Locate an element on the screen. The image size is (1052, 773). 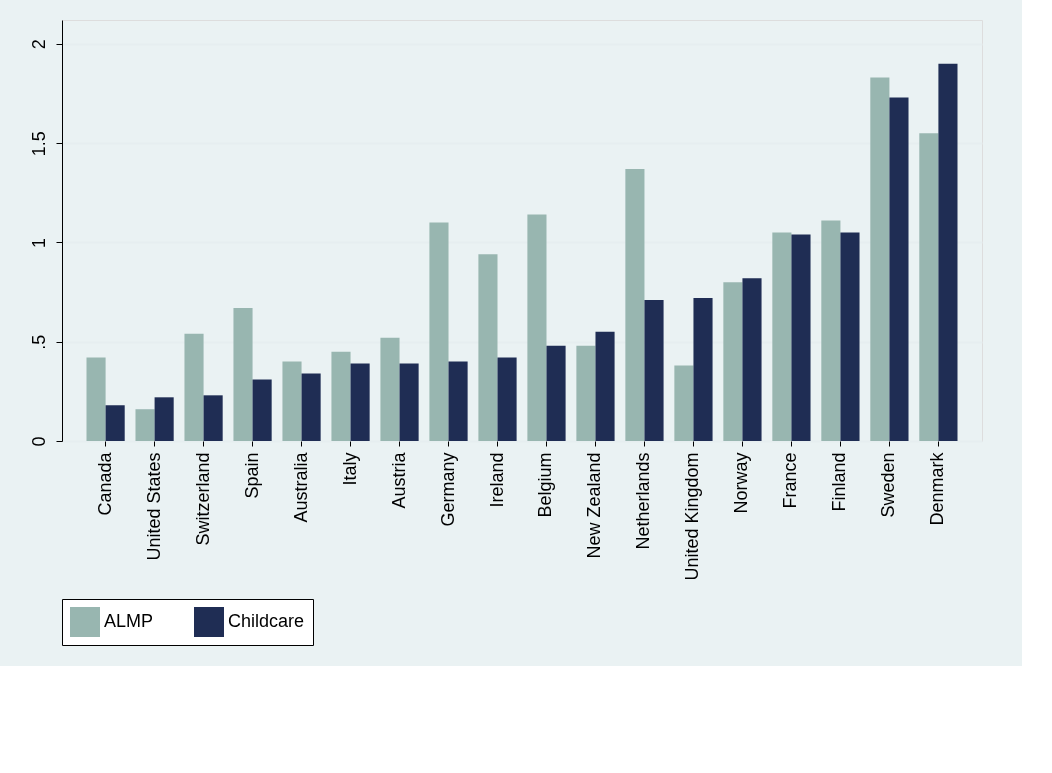
x-tick-label: Norway is located at coordinates (741, 483).